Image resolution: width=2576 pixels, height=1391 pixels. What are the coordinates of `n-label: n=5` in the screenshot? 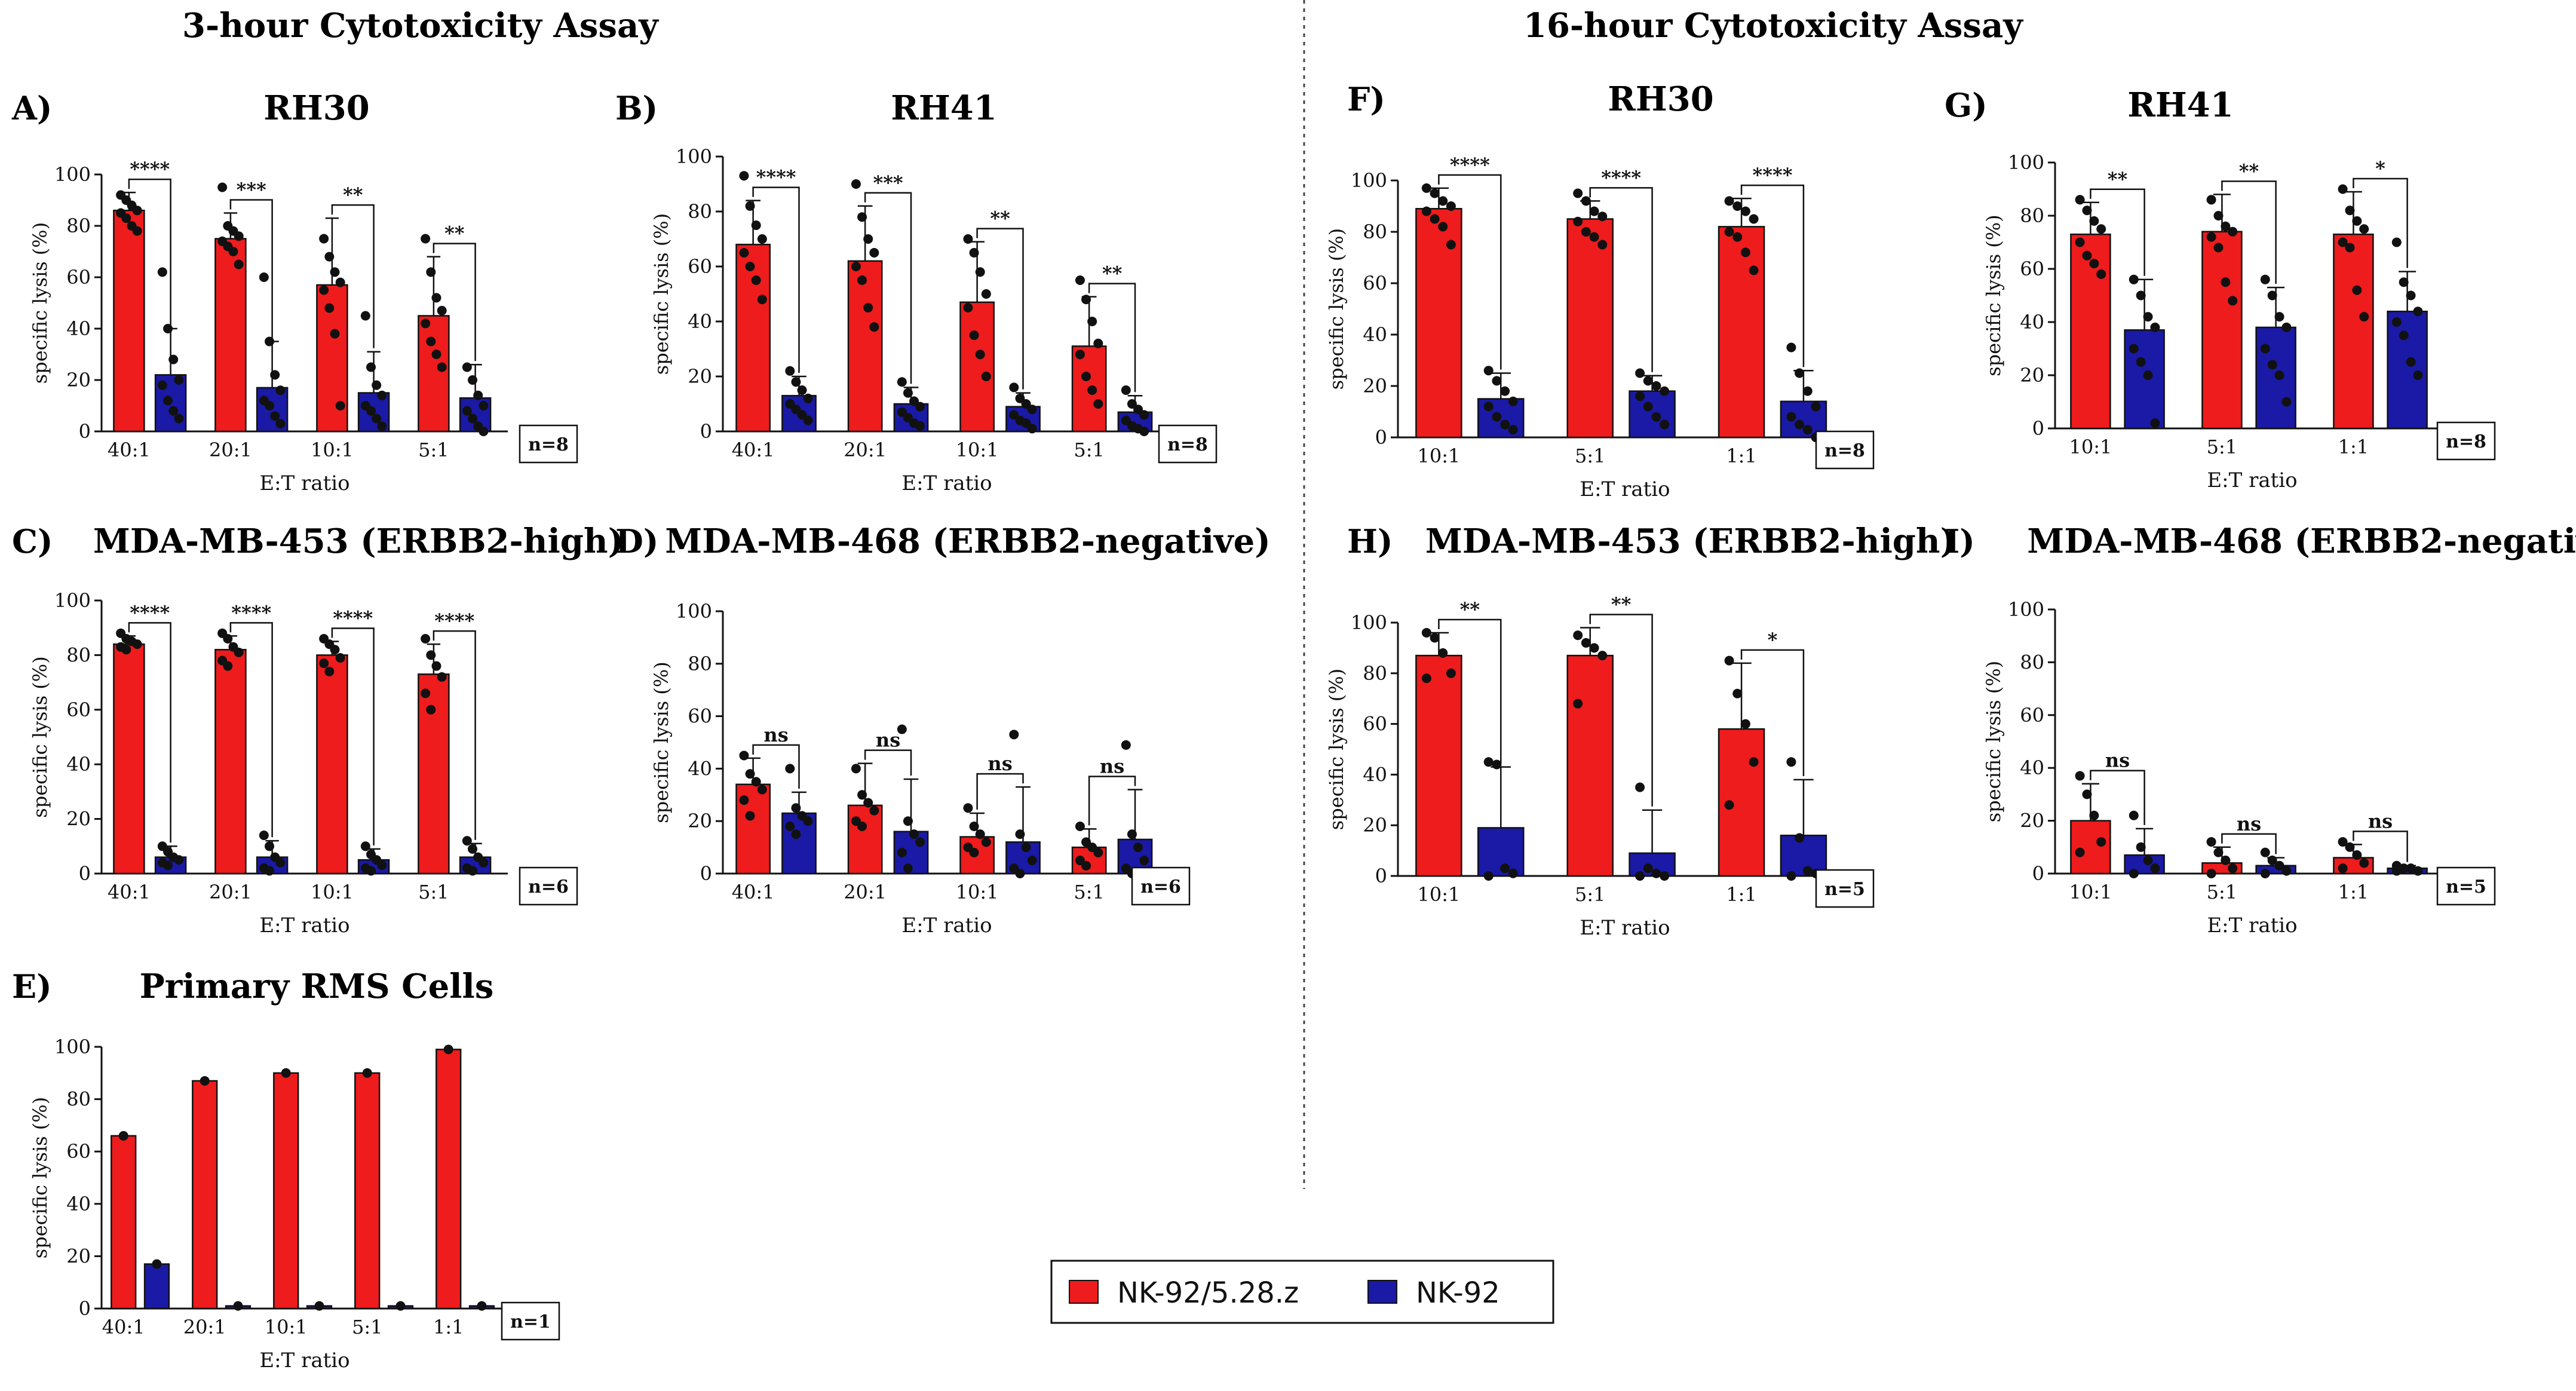 It's located at (2466, 887).